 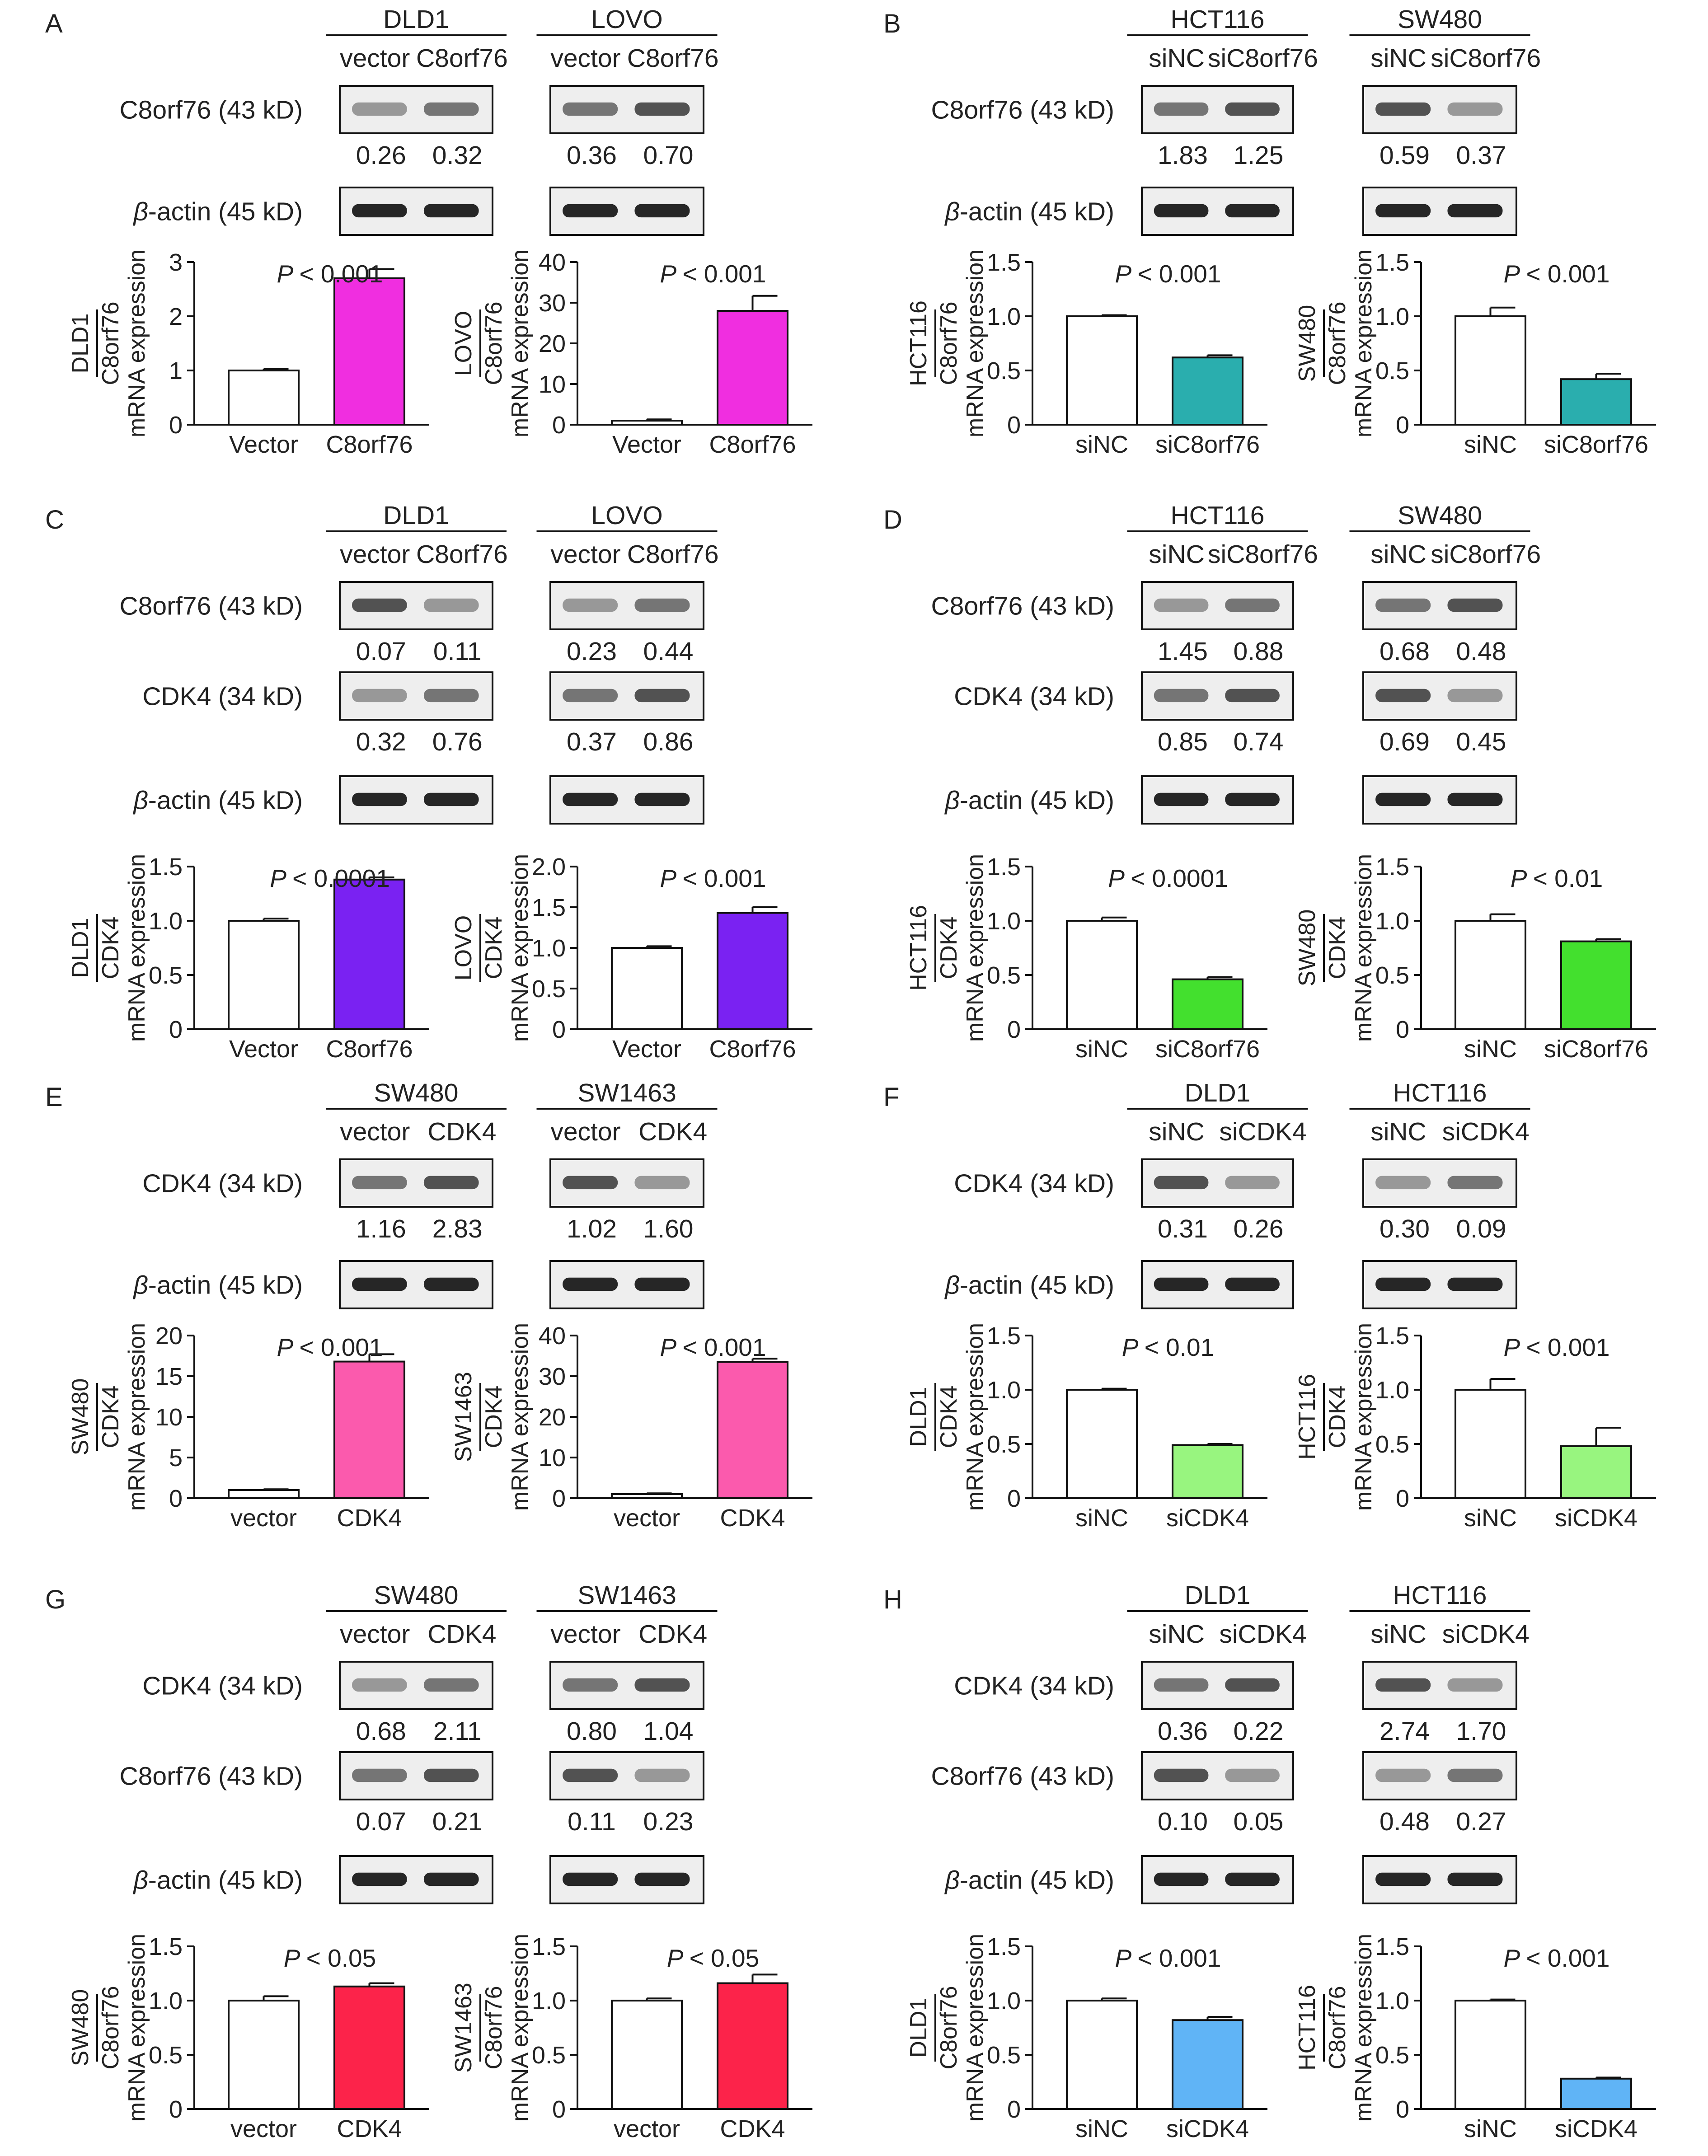 I want to click on blot-row-label: C8orf76 (43 kD), so click(x=211, y=1776).